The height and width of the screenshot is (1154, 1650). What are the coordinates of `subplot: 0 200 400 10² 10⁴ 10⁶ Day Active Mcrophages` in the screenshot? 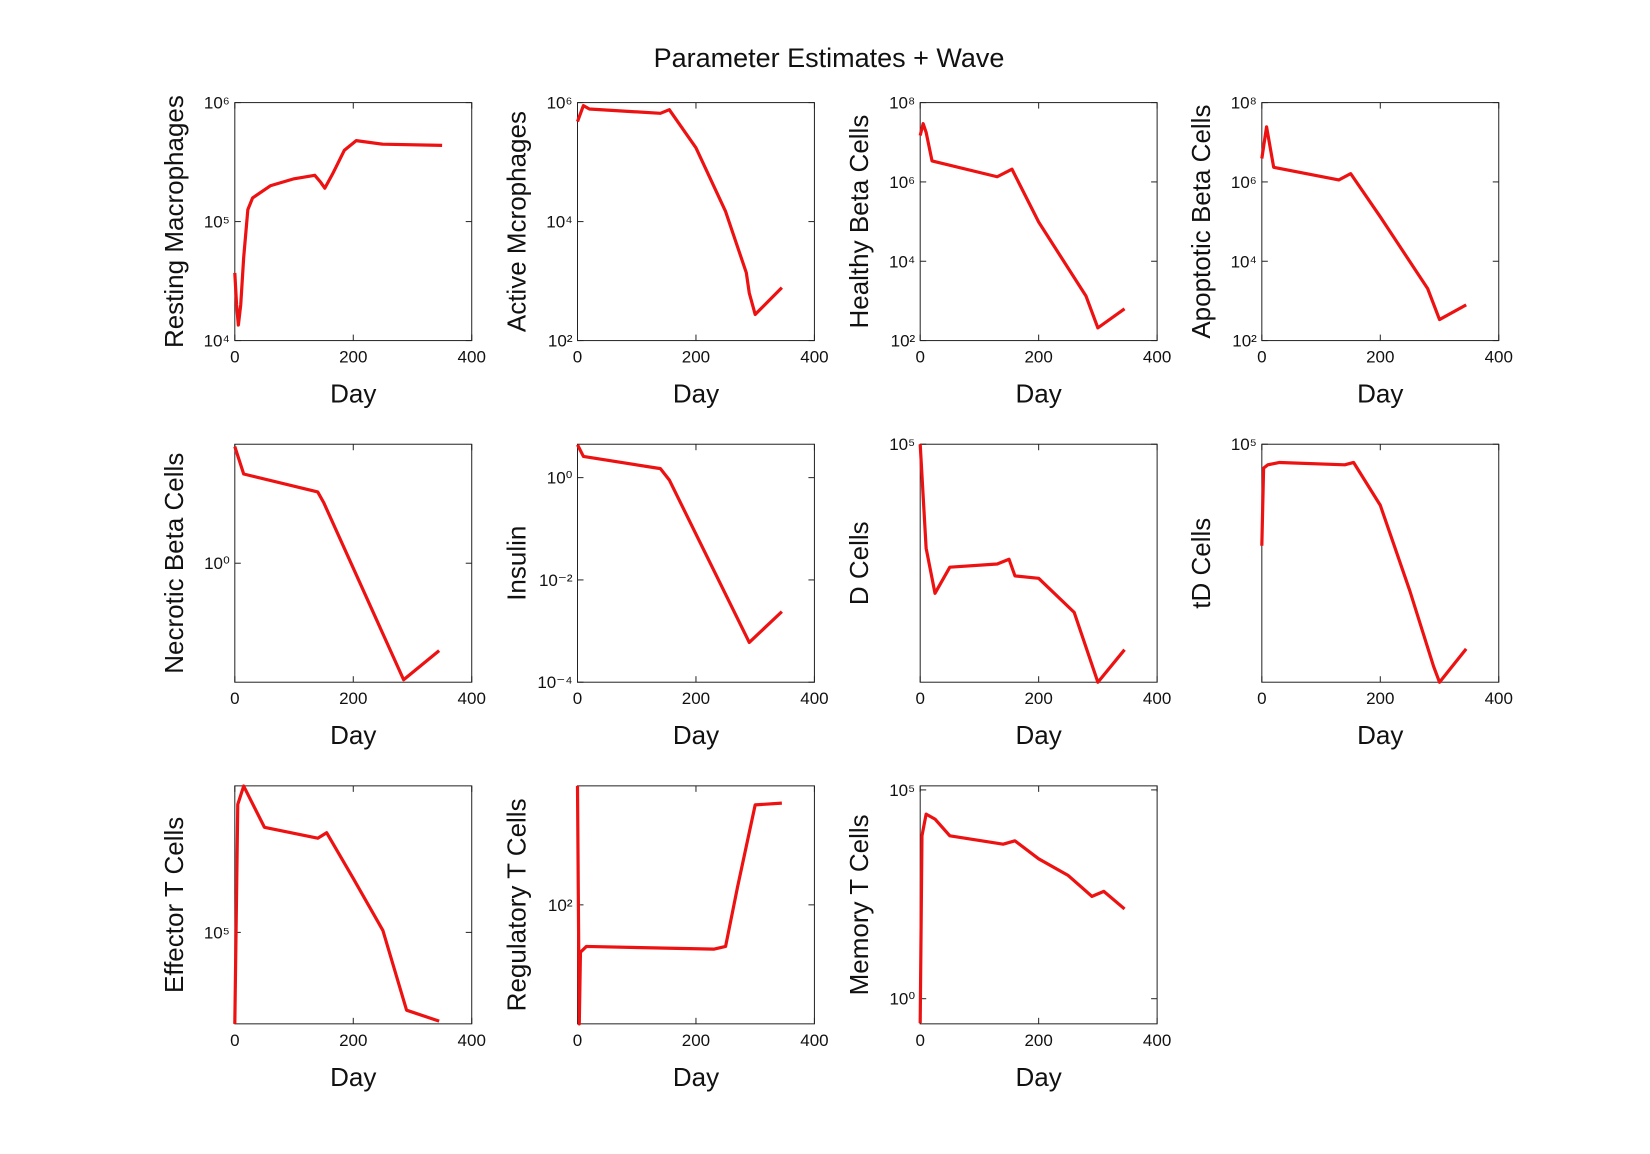 It's located at (665, 251).